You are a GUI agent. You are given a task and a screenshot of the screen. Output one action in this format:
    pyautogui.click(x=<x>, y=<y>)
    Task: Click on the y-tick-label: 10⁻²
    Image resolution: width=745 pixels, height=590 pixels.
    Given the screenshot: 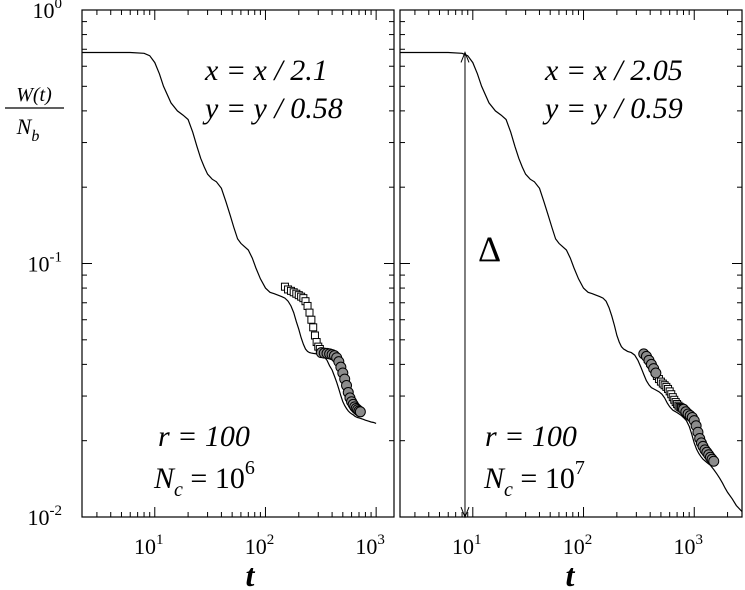 What is the action you would take?
    pyautogui.click(x=45, y=516)
    